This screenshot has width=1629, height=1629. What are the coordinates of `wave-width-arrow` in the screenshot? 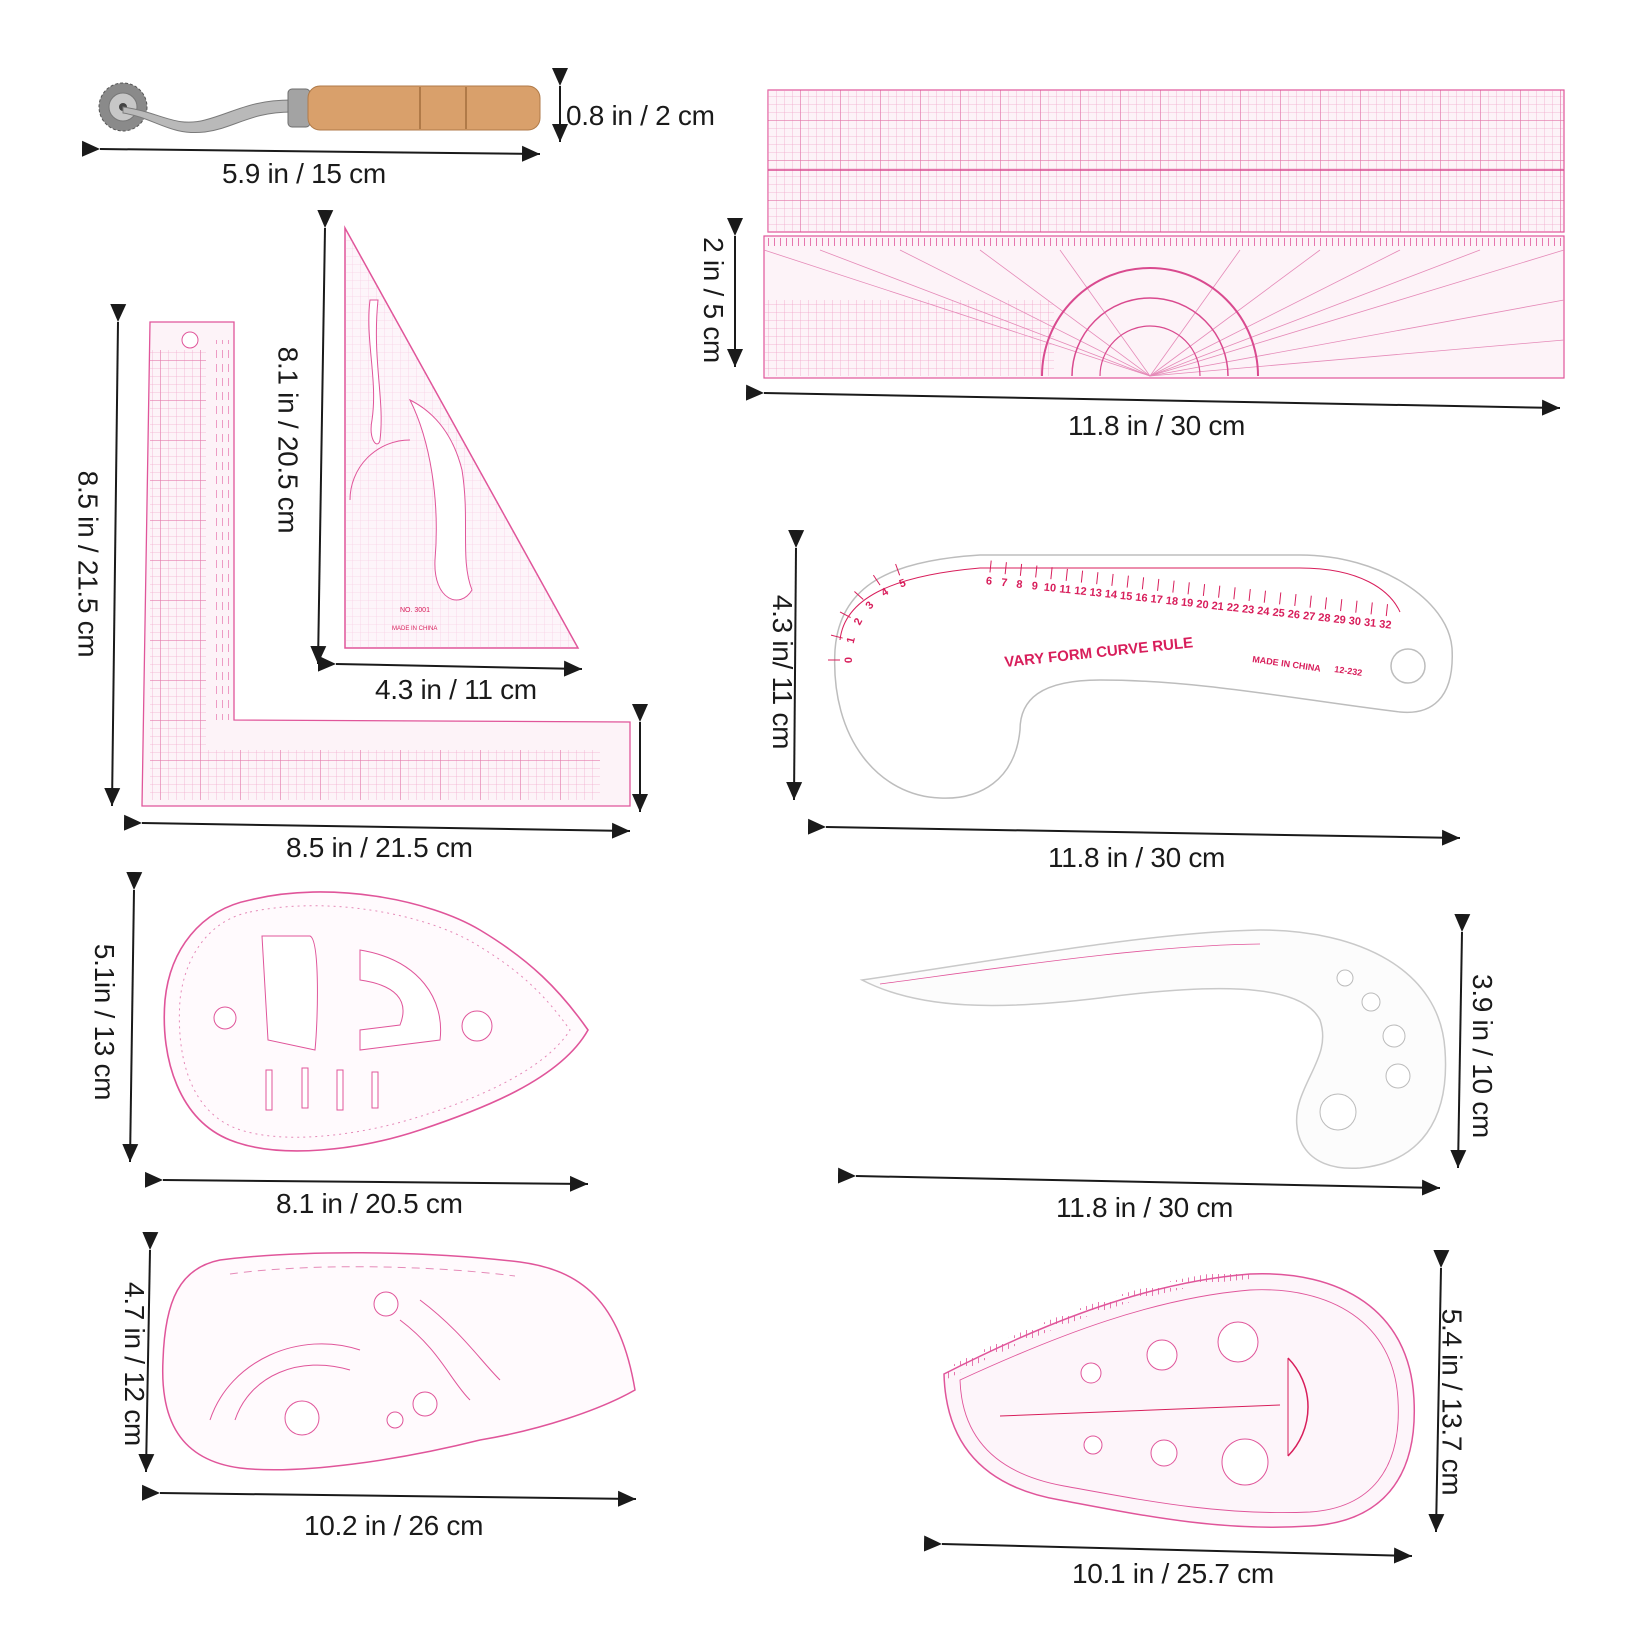 It's located at (389, 1495).